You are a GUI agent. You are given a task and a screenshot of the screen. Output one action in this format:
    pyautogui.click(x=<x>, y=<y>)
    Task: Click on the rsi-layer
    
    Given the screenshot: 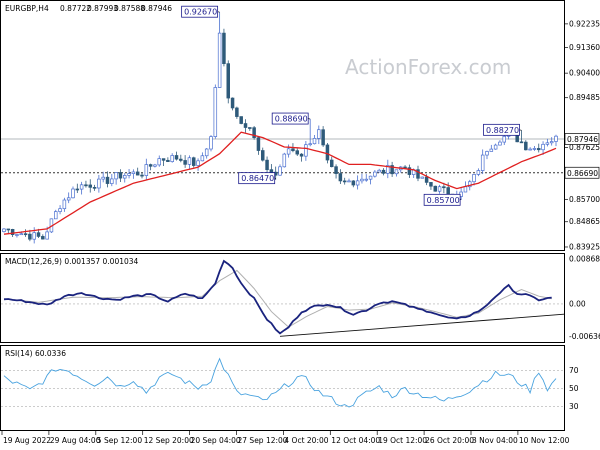 What is the action you would take?
    pyautogui.click(x=282, y=382)
    